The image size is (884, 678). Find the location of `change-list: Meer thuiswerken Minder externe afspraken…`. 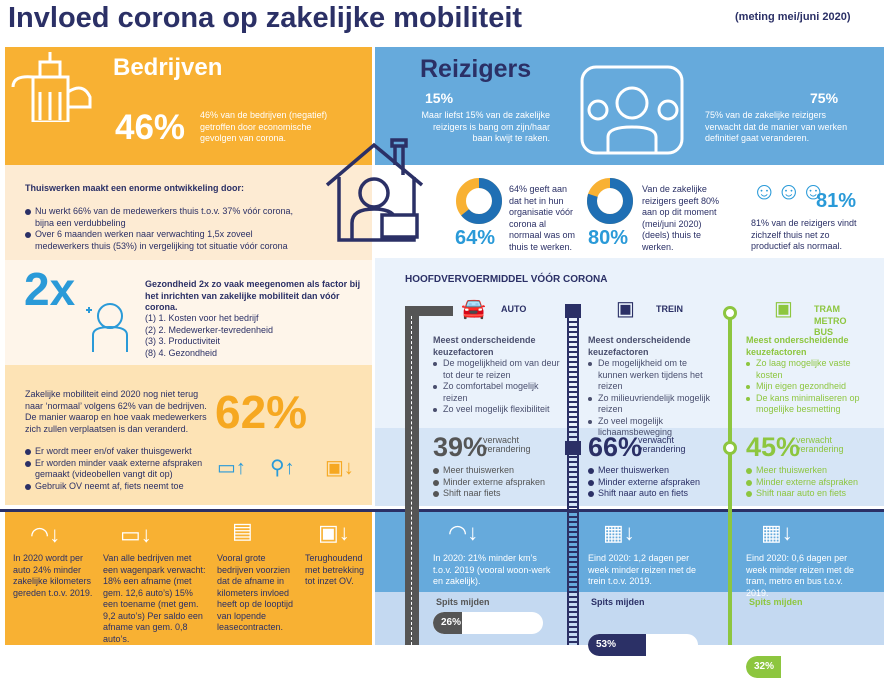

change-list: Meer thuiswerken Minder externe afspraken… is located at coordinates (815, 482).